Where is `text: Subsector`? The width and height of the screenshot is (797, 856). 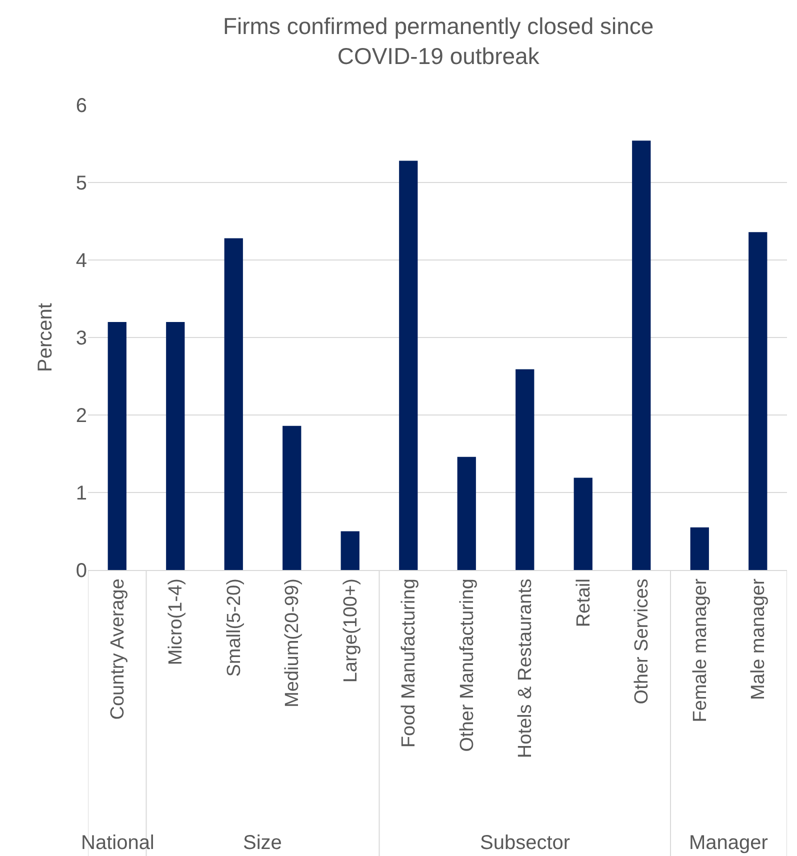
text: Subsector is located at coordinates (525, 843).